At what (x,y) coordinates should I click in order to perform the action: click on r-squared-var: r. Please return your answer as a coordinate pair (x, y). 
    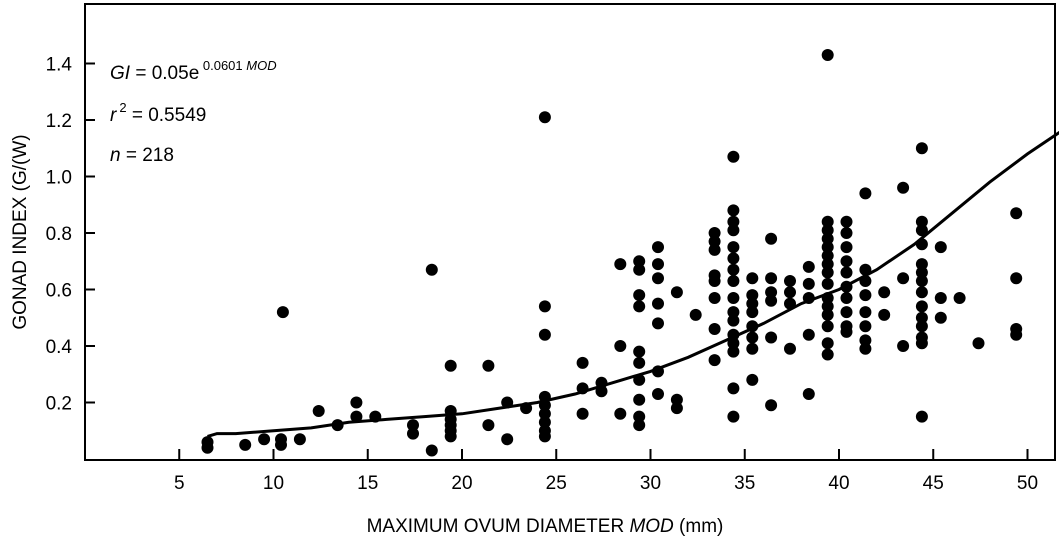
    Looking at the image, I should click on (113, 115).